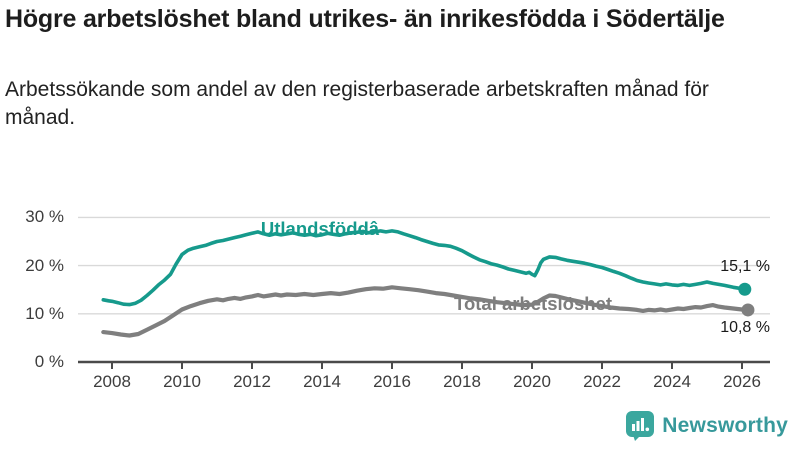 The image size is (800, 454). Describe the element at coordinates (640, 426) in the screenshot. I see `bar-chart-speech-bubble-icon` at that location.